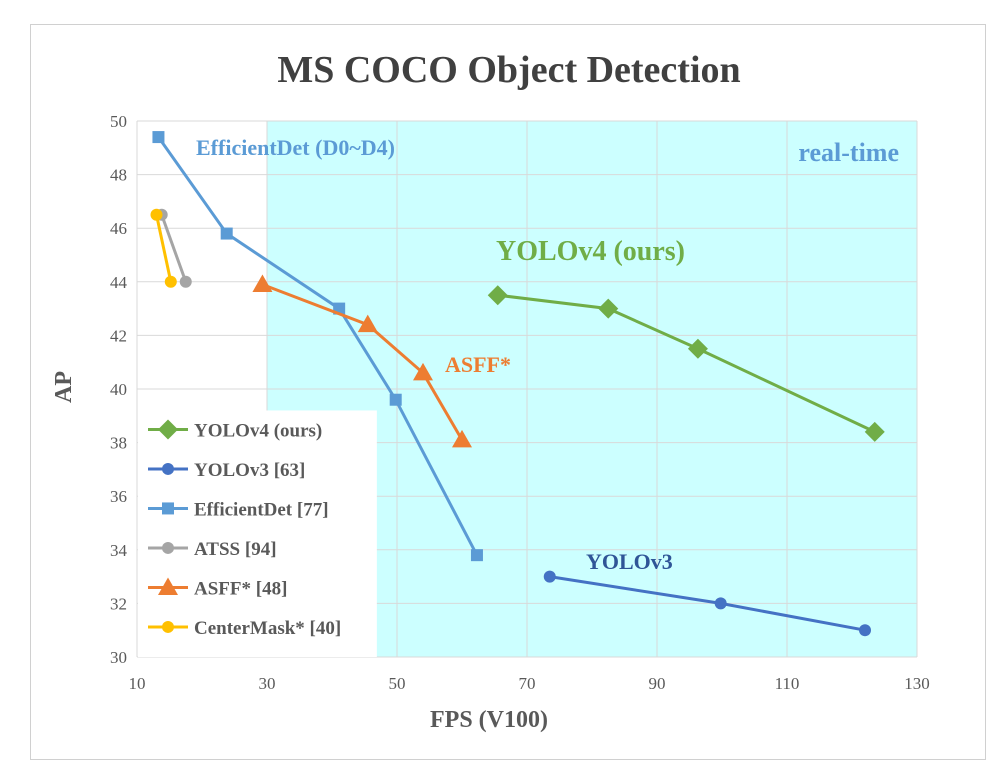 The image size is (1008, 781). I want to click on series-yolov4-ours, so click(686, 363).